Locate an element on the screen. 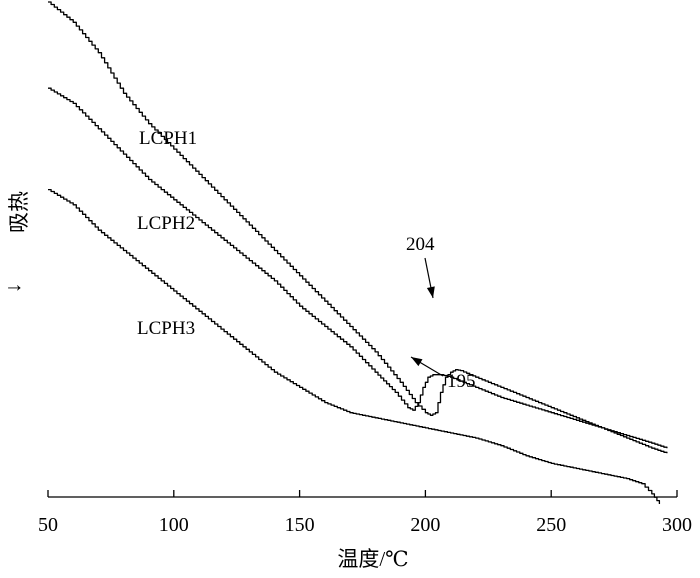 This screenshot has height=578, width=700. y-axis-title-group: 吸热 ↓ is located at coordinates (16, 242).